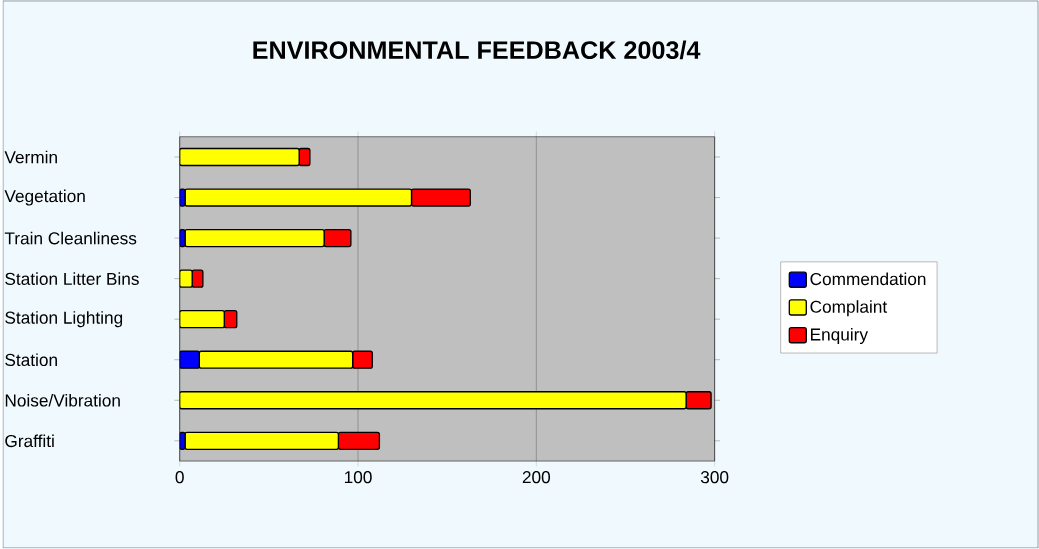  I want to click on y-tick-label: Vegetation, so click(44, 197).